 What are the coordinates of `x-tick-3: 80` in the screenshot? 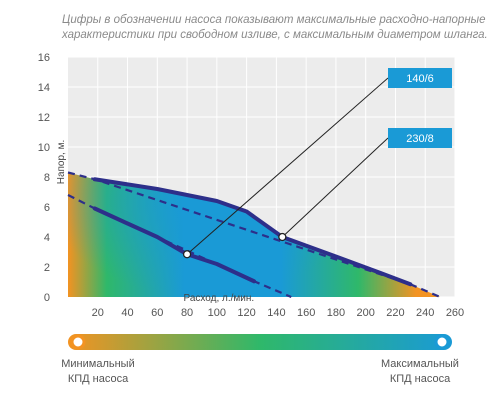 It's located at (187, 313).